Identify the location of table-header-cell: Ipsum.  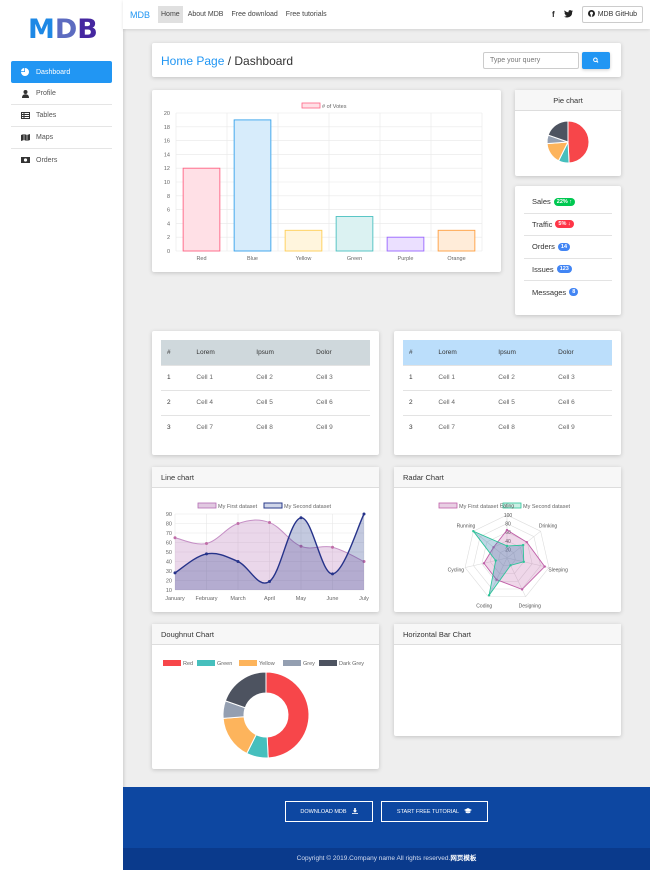
(507, 352).